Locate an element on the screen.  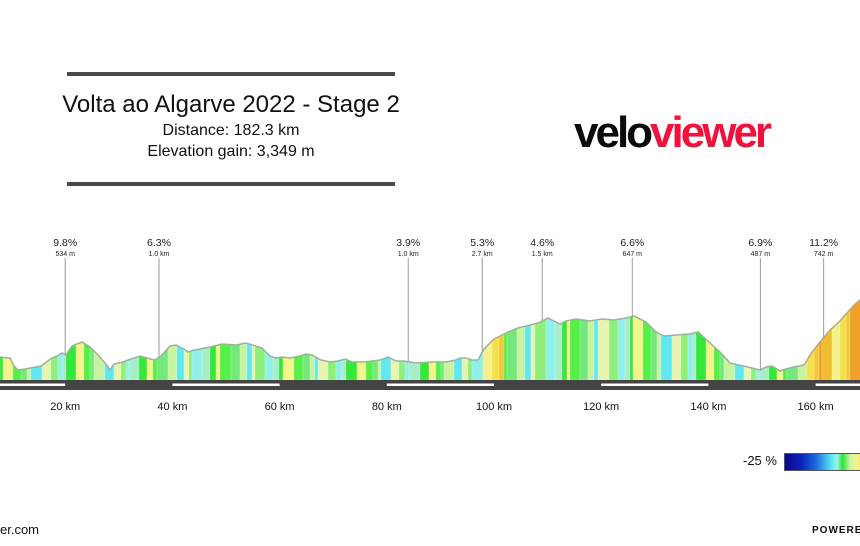
distance-label: Distance: 182.3 km is located at coordinates (231, 130).